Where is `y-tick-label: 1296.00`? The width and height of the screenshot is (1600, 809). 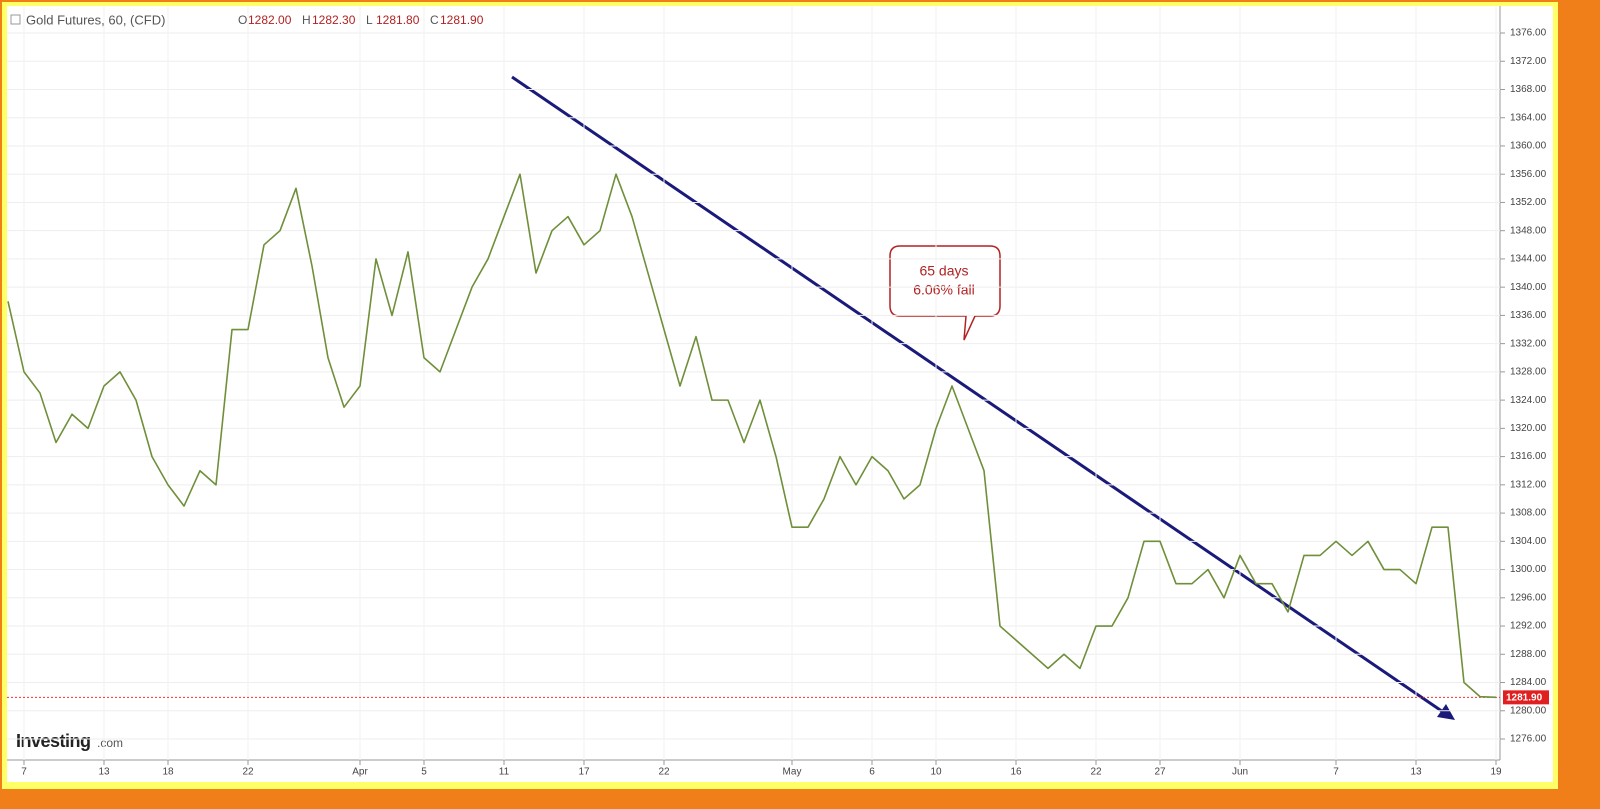
y-tick-label: 1296.00 is located at coordinates (1528, 597).